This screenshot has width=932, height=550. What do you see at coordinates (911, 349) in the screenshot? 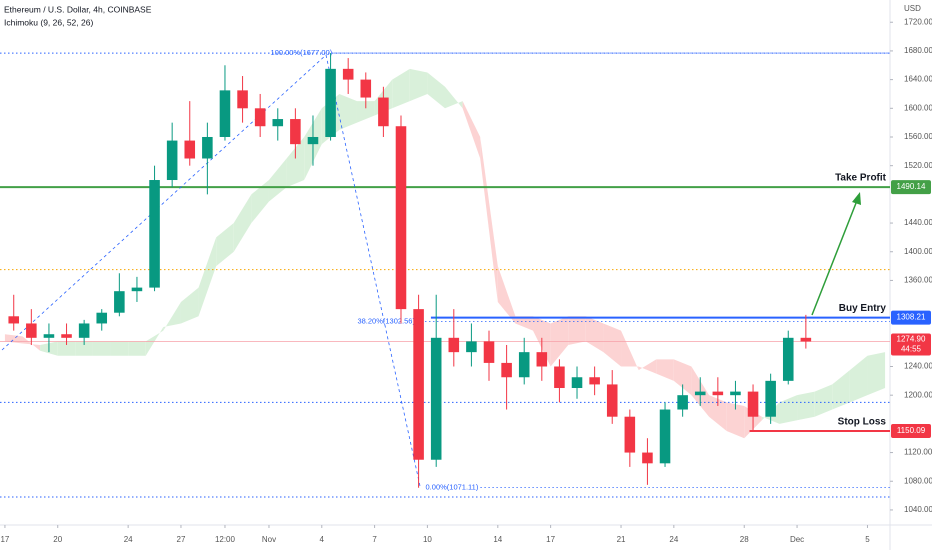
I see `countdown-label: 44:55` at bounding box center [911, 349].